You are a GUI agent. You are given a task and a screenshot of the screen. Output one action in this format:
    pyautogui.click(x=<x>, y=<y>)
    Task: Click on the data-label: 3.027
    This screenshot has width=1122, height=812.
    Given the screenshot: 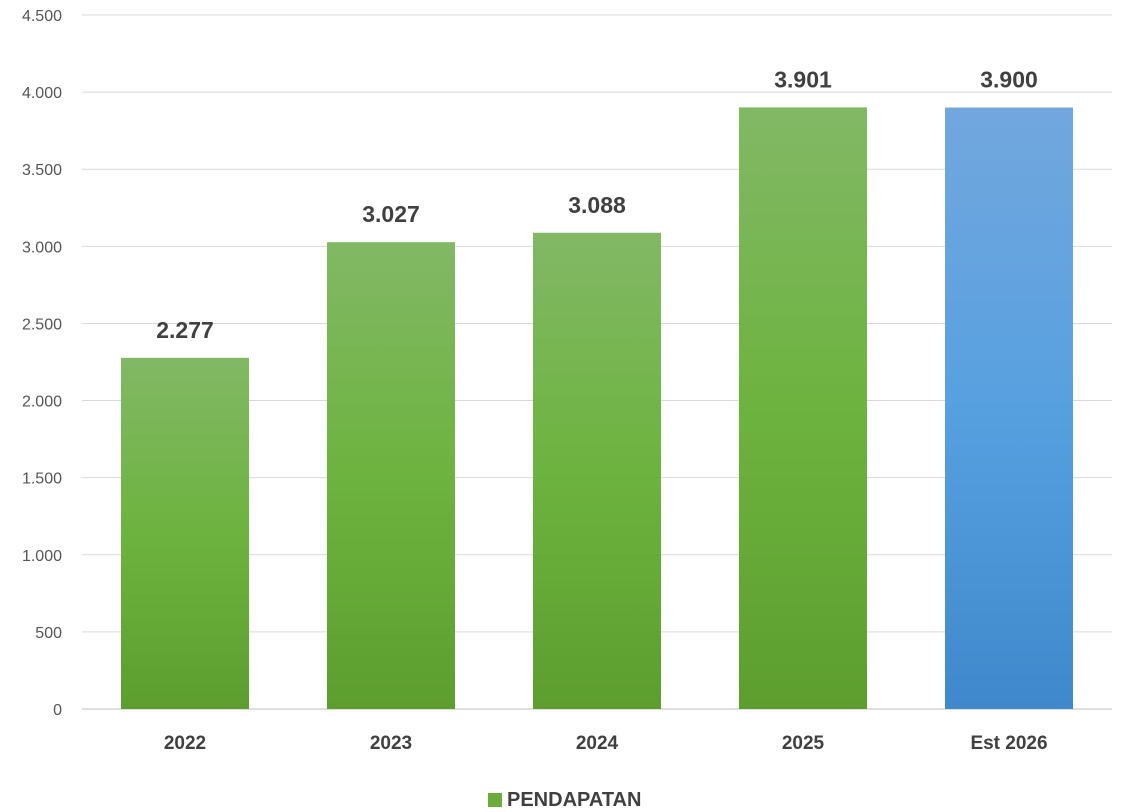 What is the action you would take?
    pyautogui.click(x=391, y=214)
    